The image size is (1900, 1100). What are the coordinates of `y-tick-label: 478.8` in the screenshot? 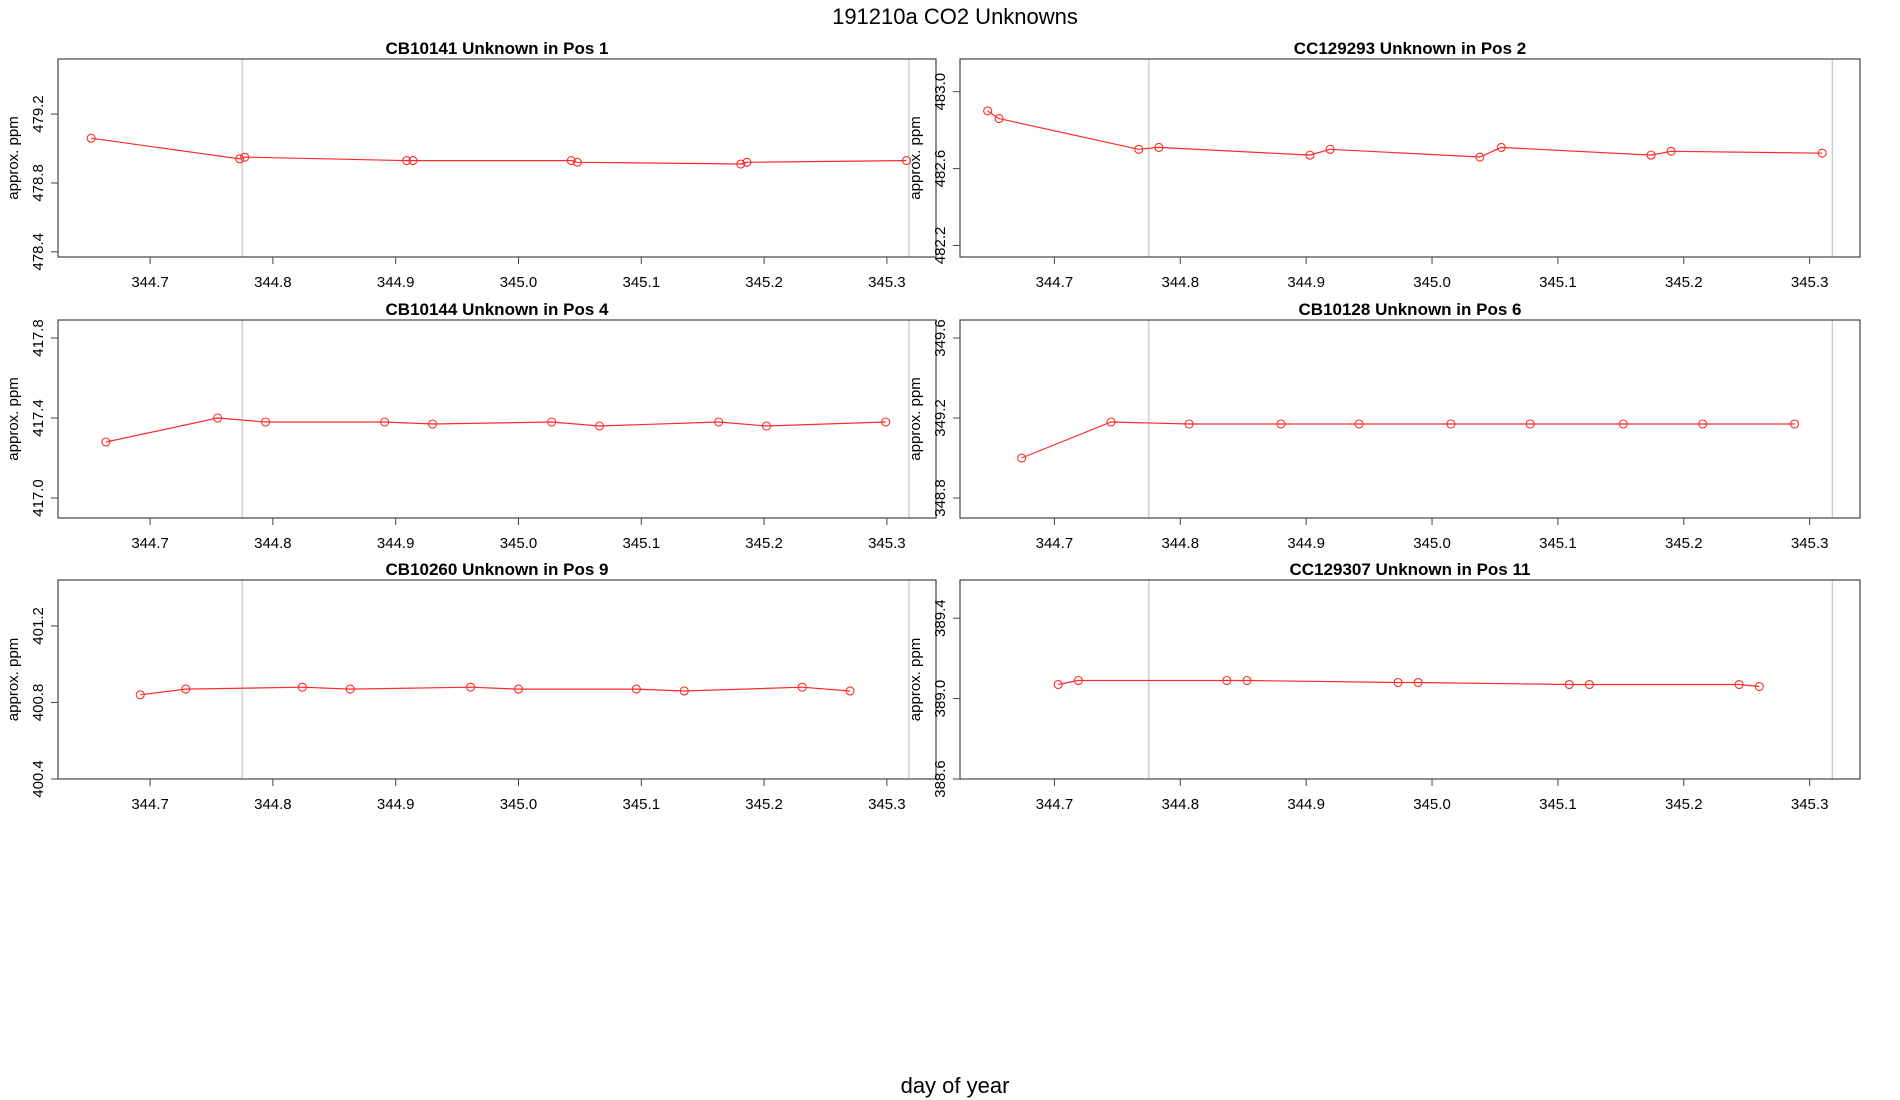 It's located at (38, 183).